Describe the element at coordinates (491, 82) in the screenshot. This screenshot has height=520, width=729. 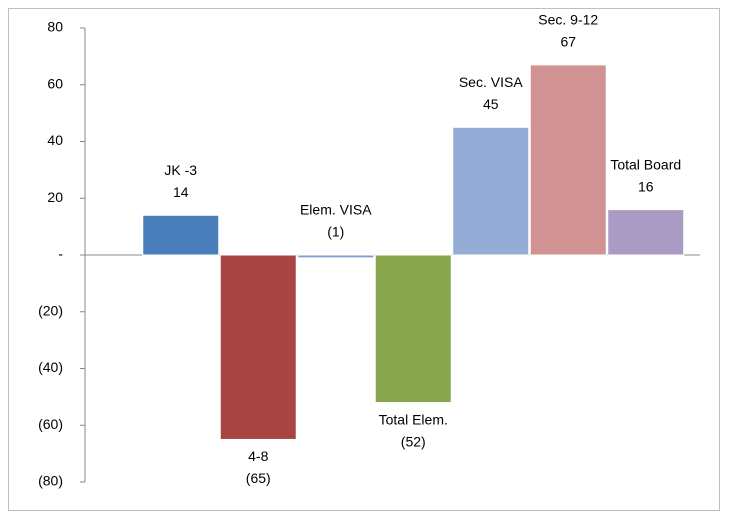
I see `category-label: Sec. VISA` at that location.